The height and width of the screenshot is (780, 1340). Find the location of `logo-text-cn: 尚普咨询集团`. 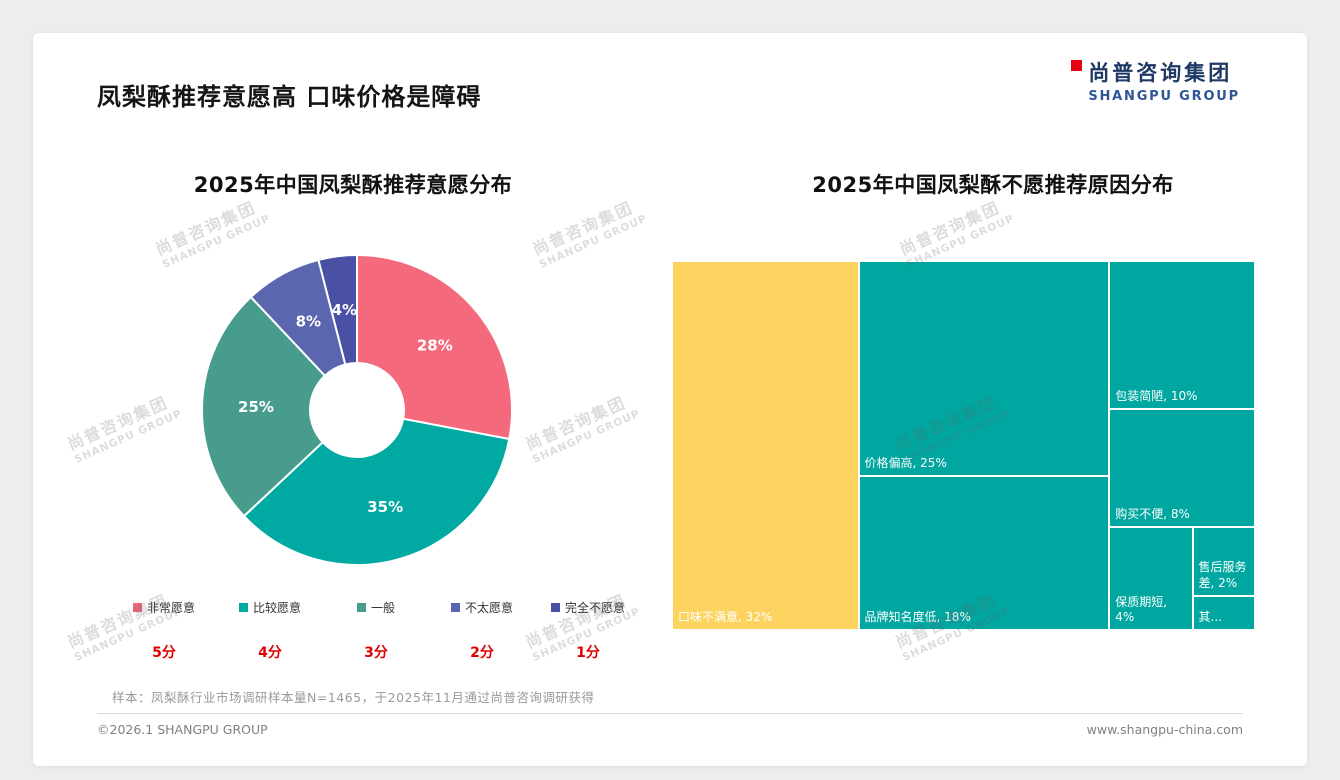

logo-text-cn: 尚普咨询集团 is located at coordinates (1160, 73).